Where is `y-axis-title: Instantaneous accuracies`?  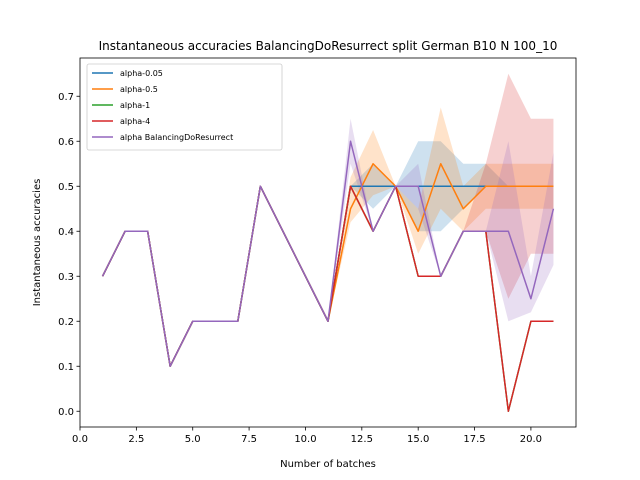
y-axis-title: Instantaneous accuracies is located at coordinates (37, 243).